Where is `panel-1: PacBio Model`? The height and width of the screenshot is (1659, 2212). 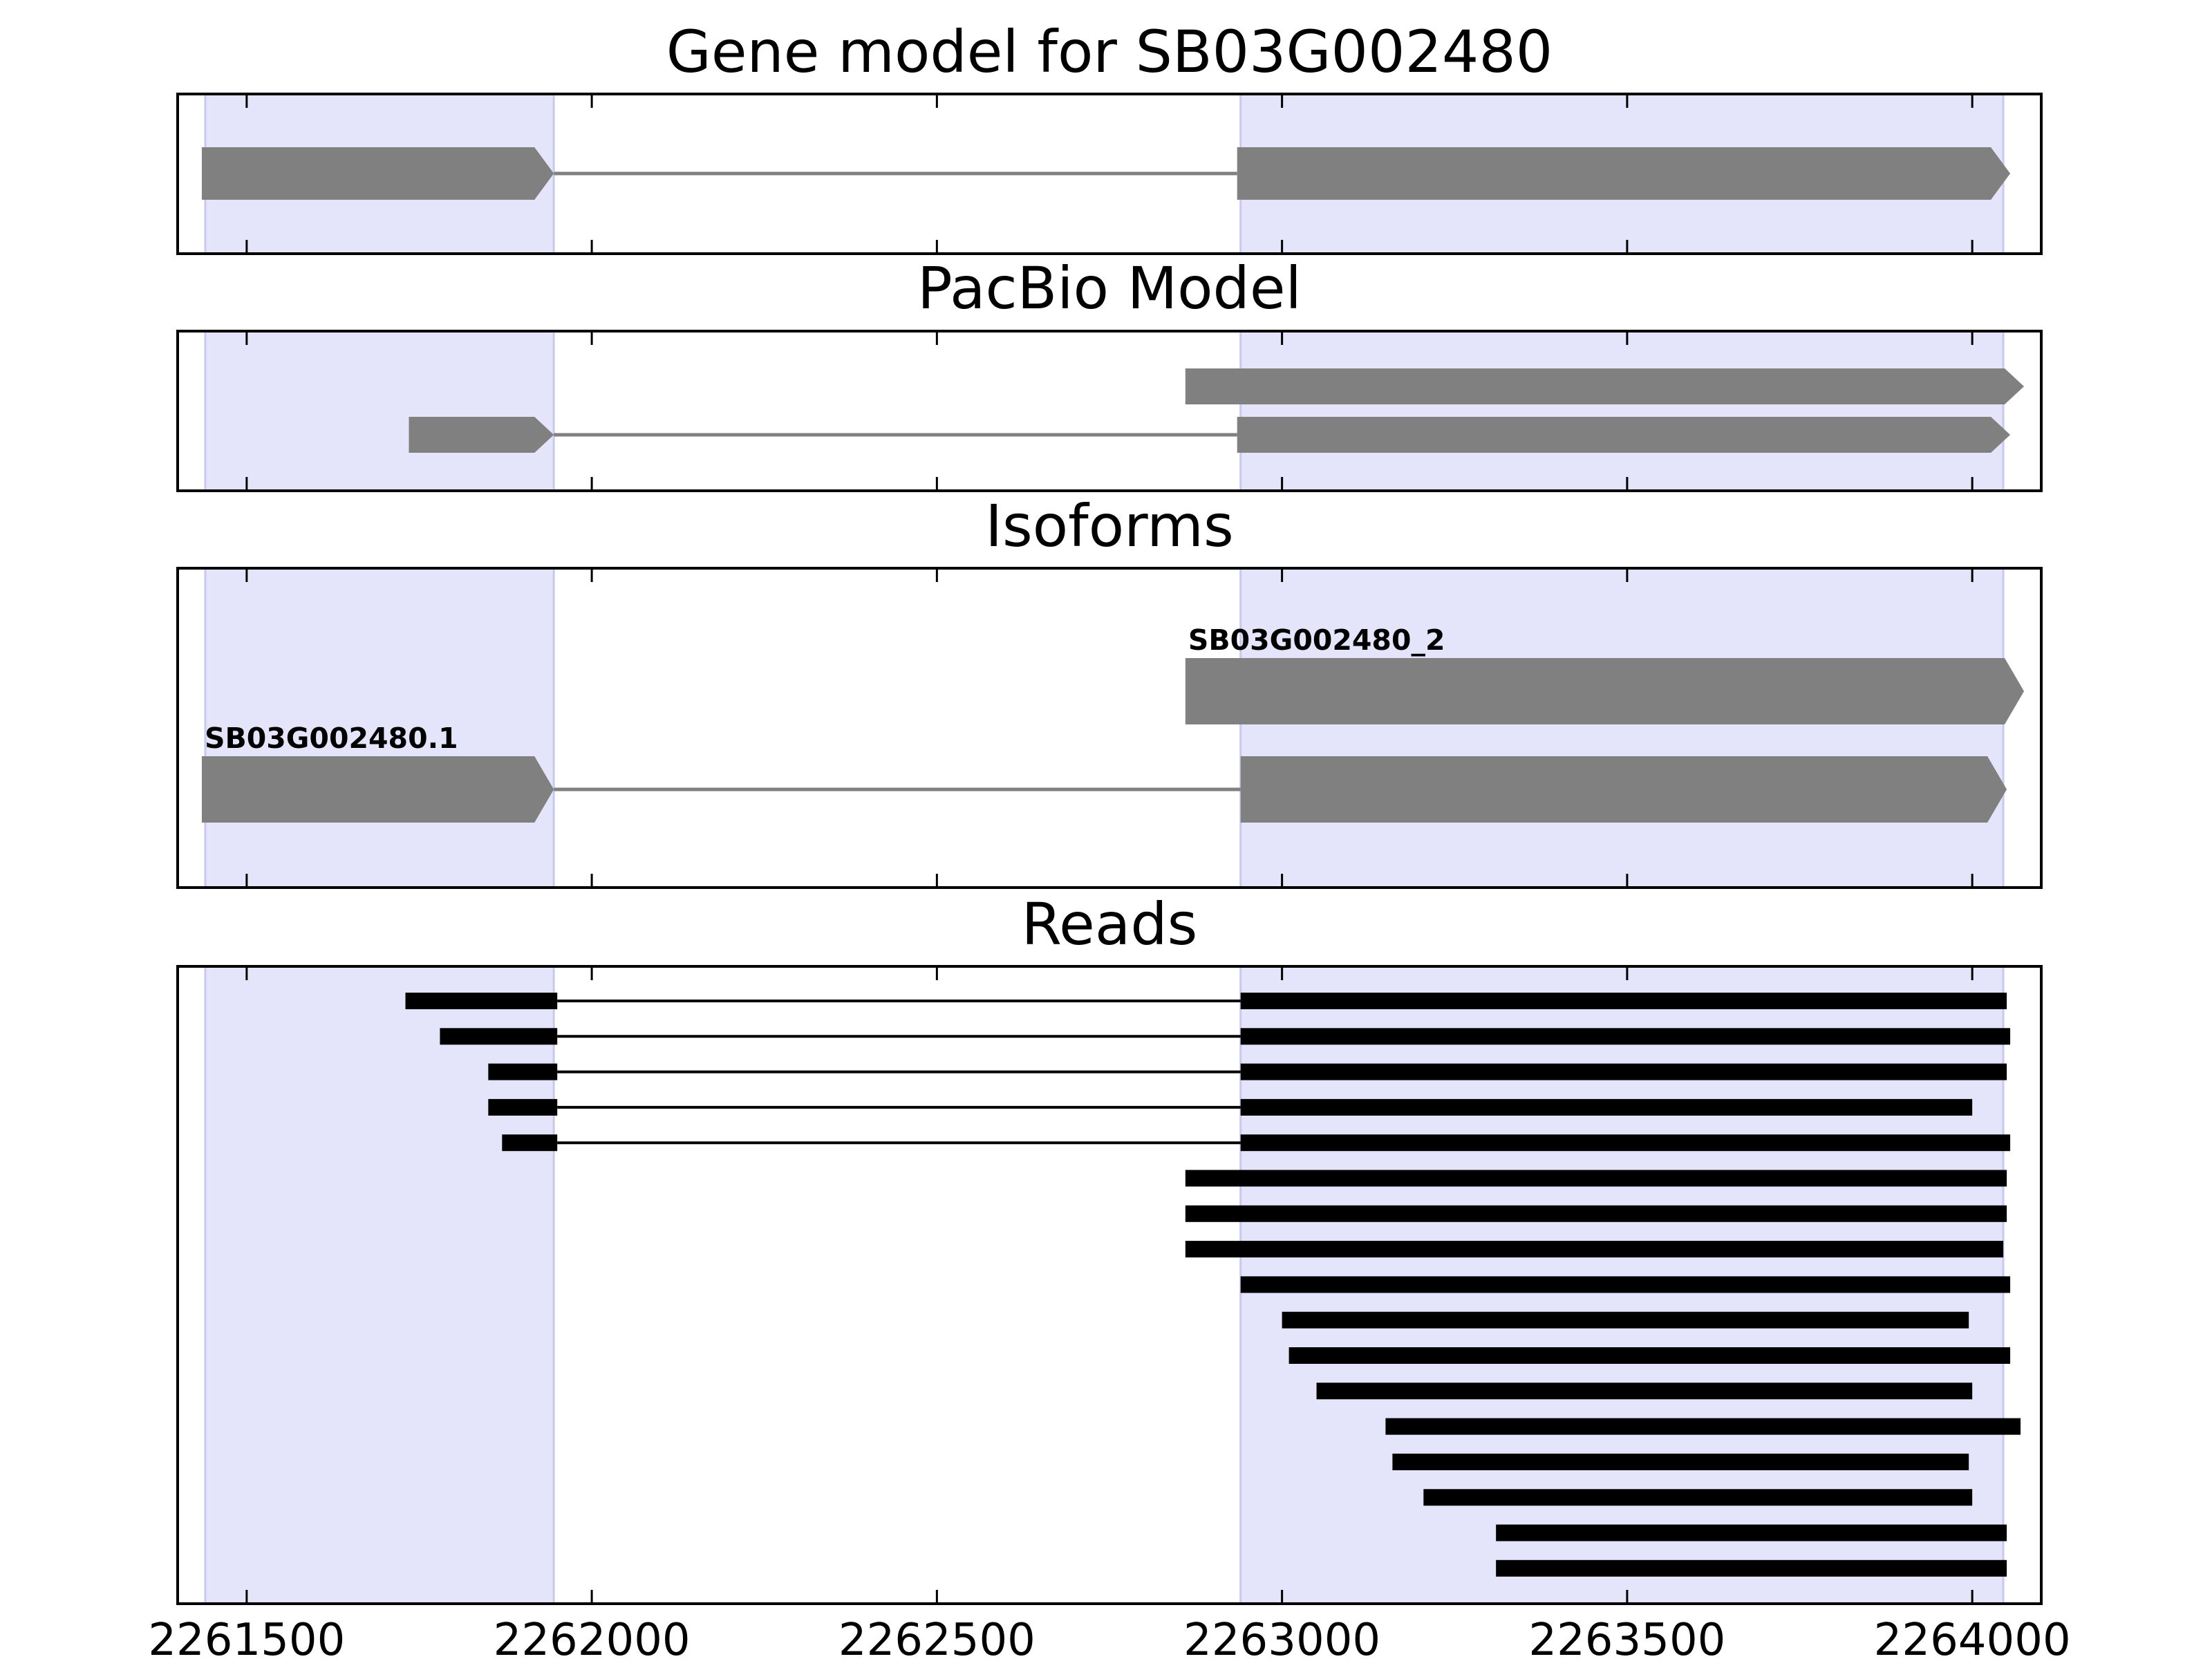 panel-1: PacBio Model is located at coordinates (1110, 373).